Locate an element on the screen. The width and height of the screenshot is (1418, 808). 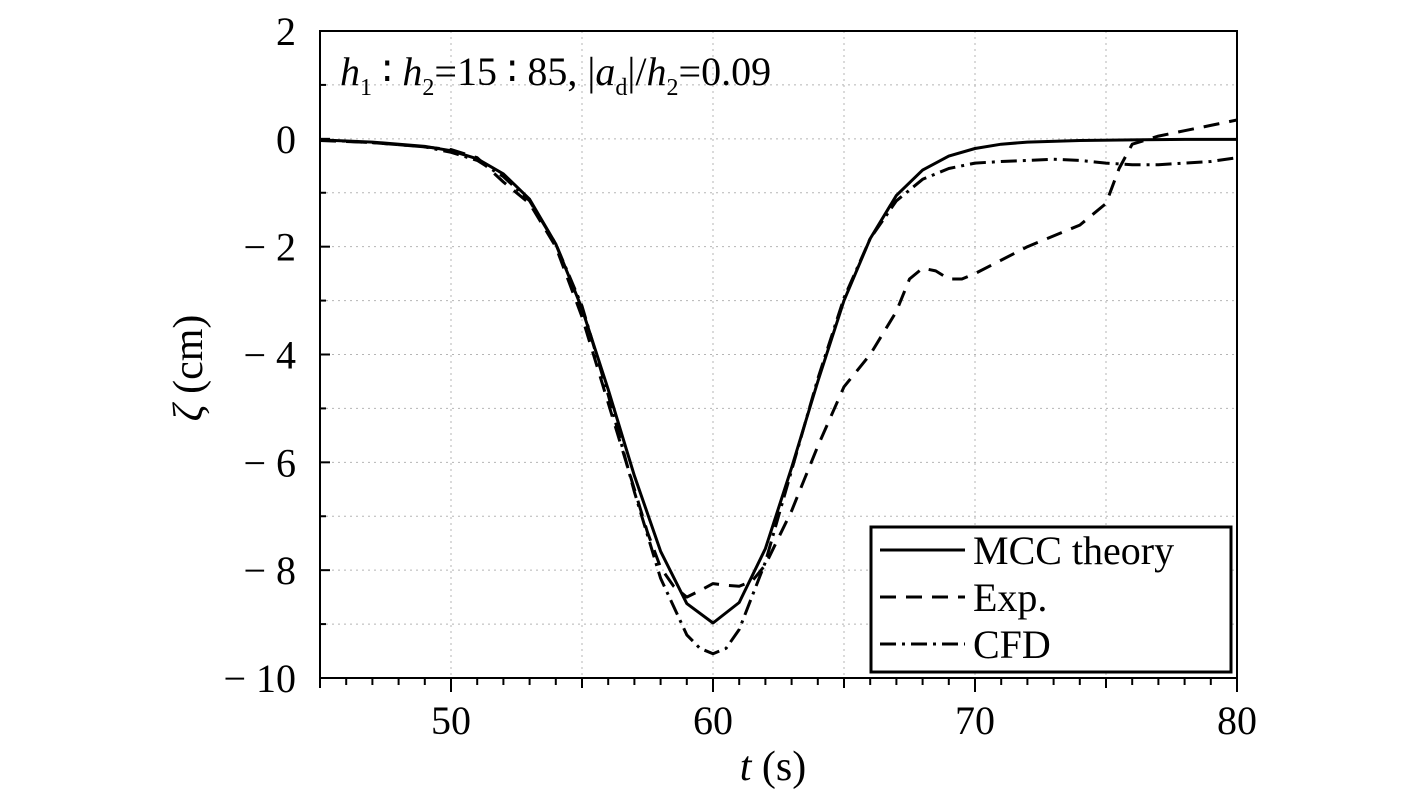
y-tick-label: − 4 is located at coordinates (269, 355).